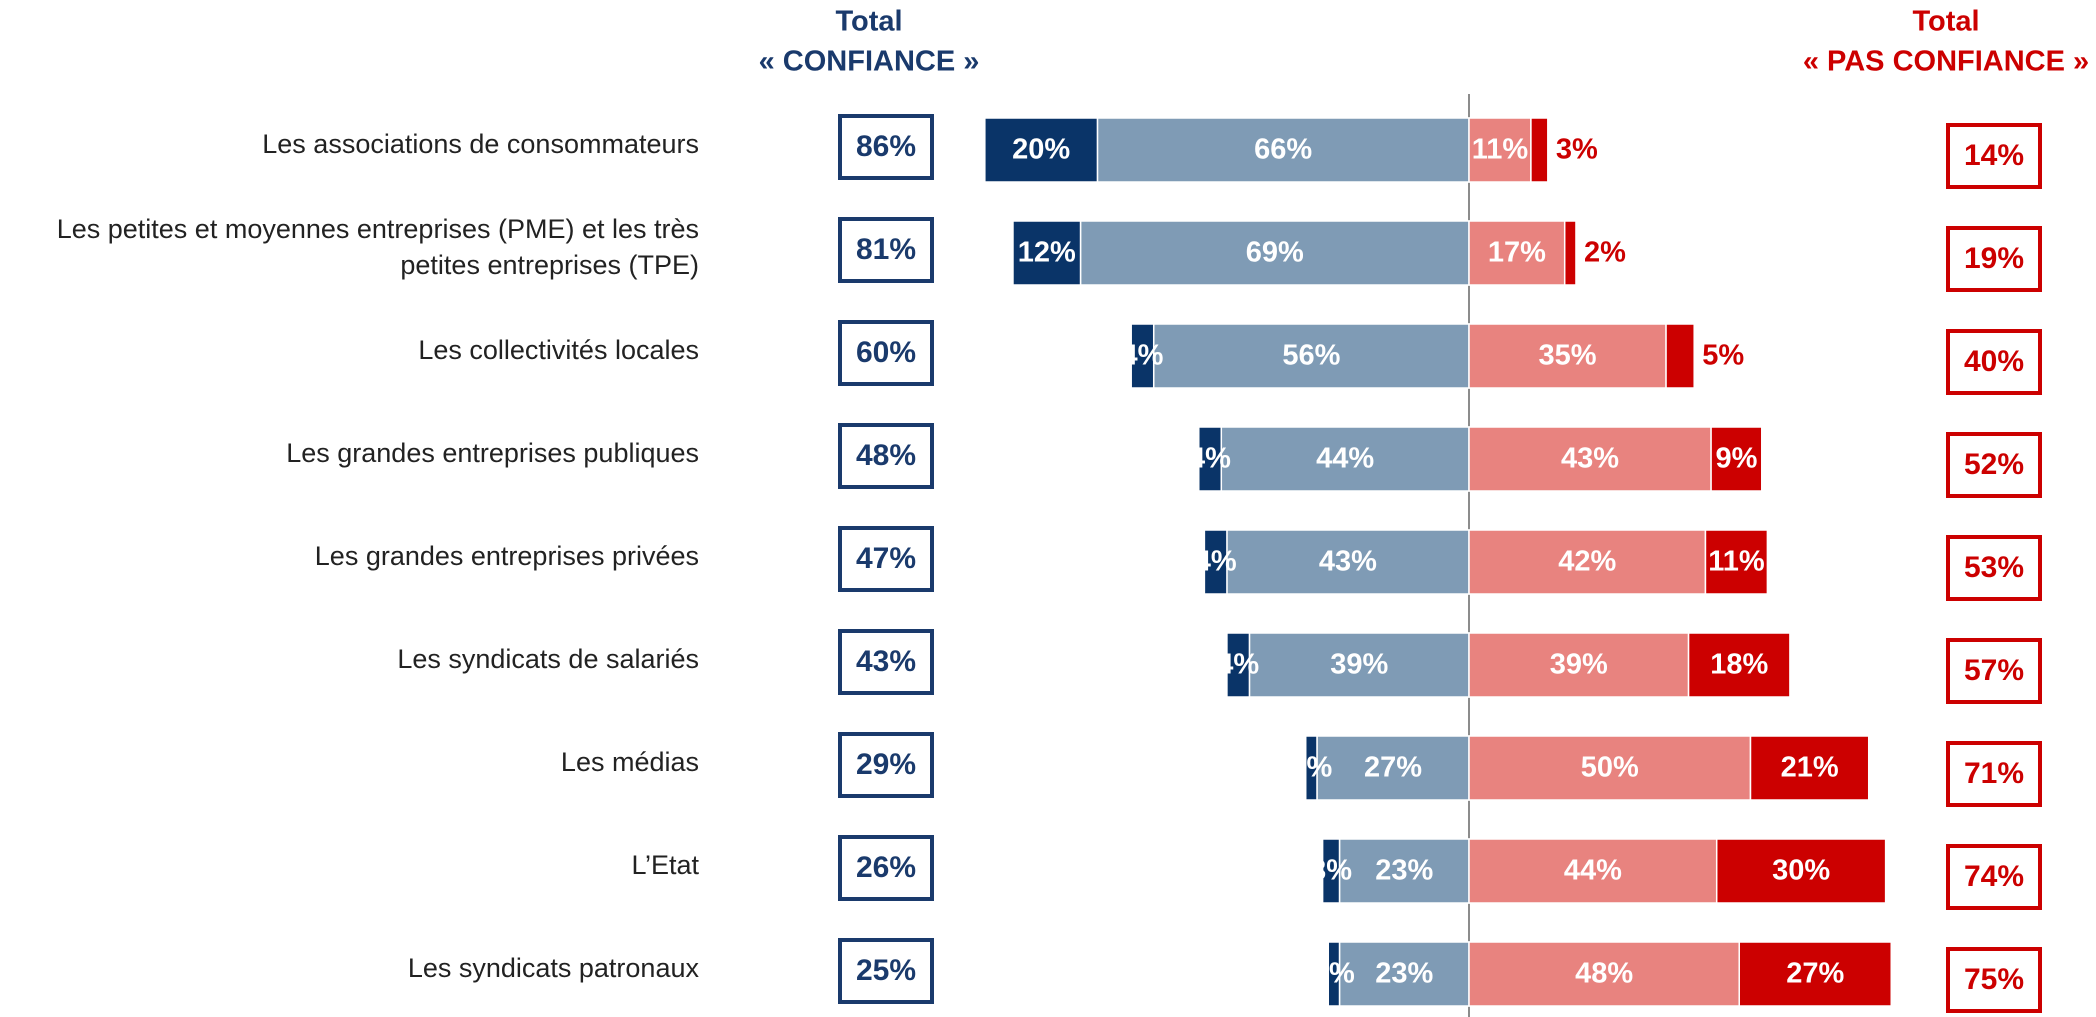 This screenshot has width=2096, height=1017. I want to click on total-label: 53%, so click(1994, 567).